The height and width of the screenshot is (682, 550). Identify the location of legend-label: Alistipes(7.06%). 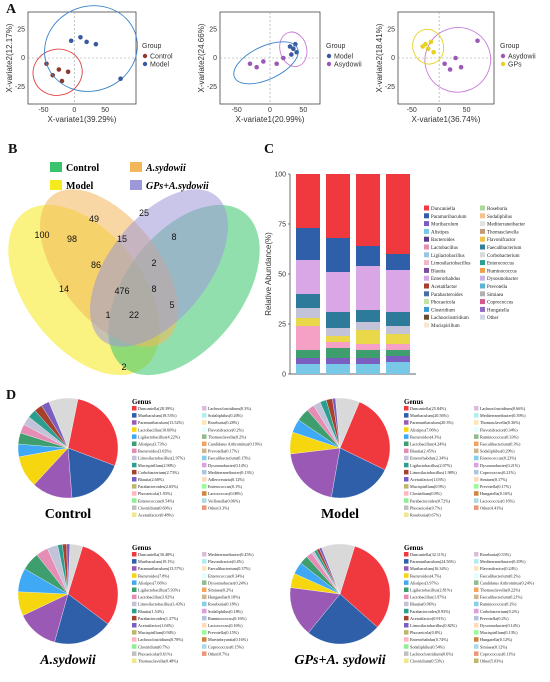
(424, 429).